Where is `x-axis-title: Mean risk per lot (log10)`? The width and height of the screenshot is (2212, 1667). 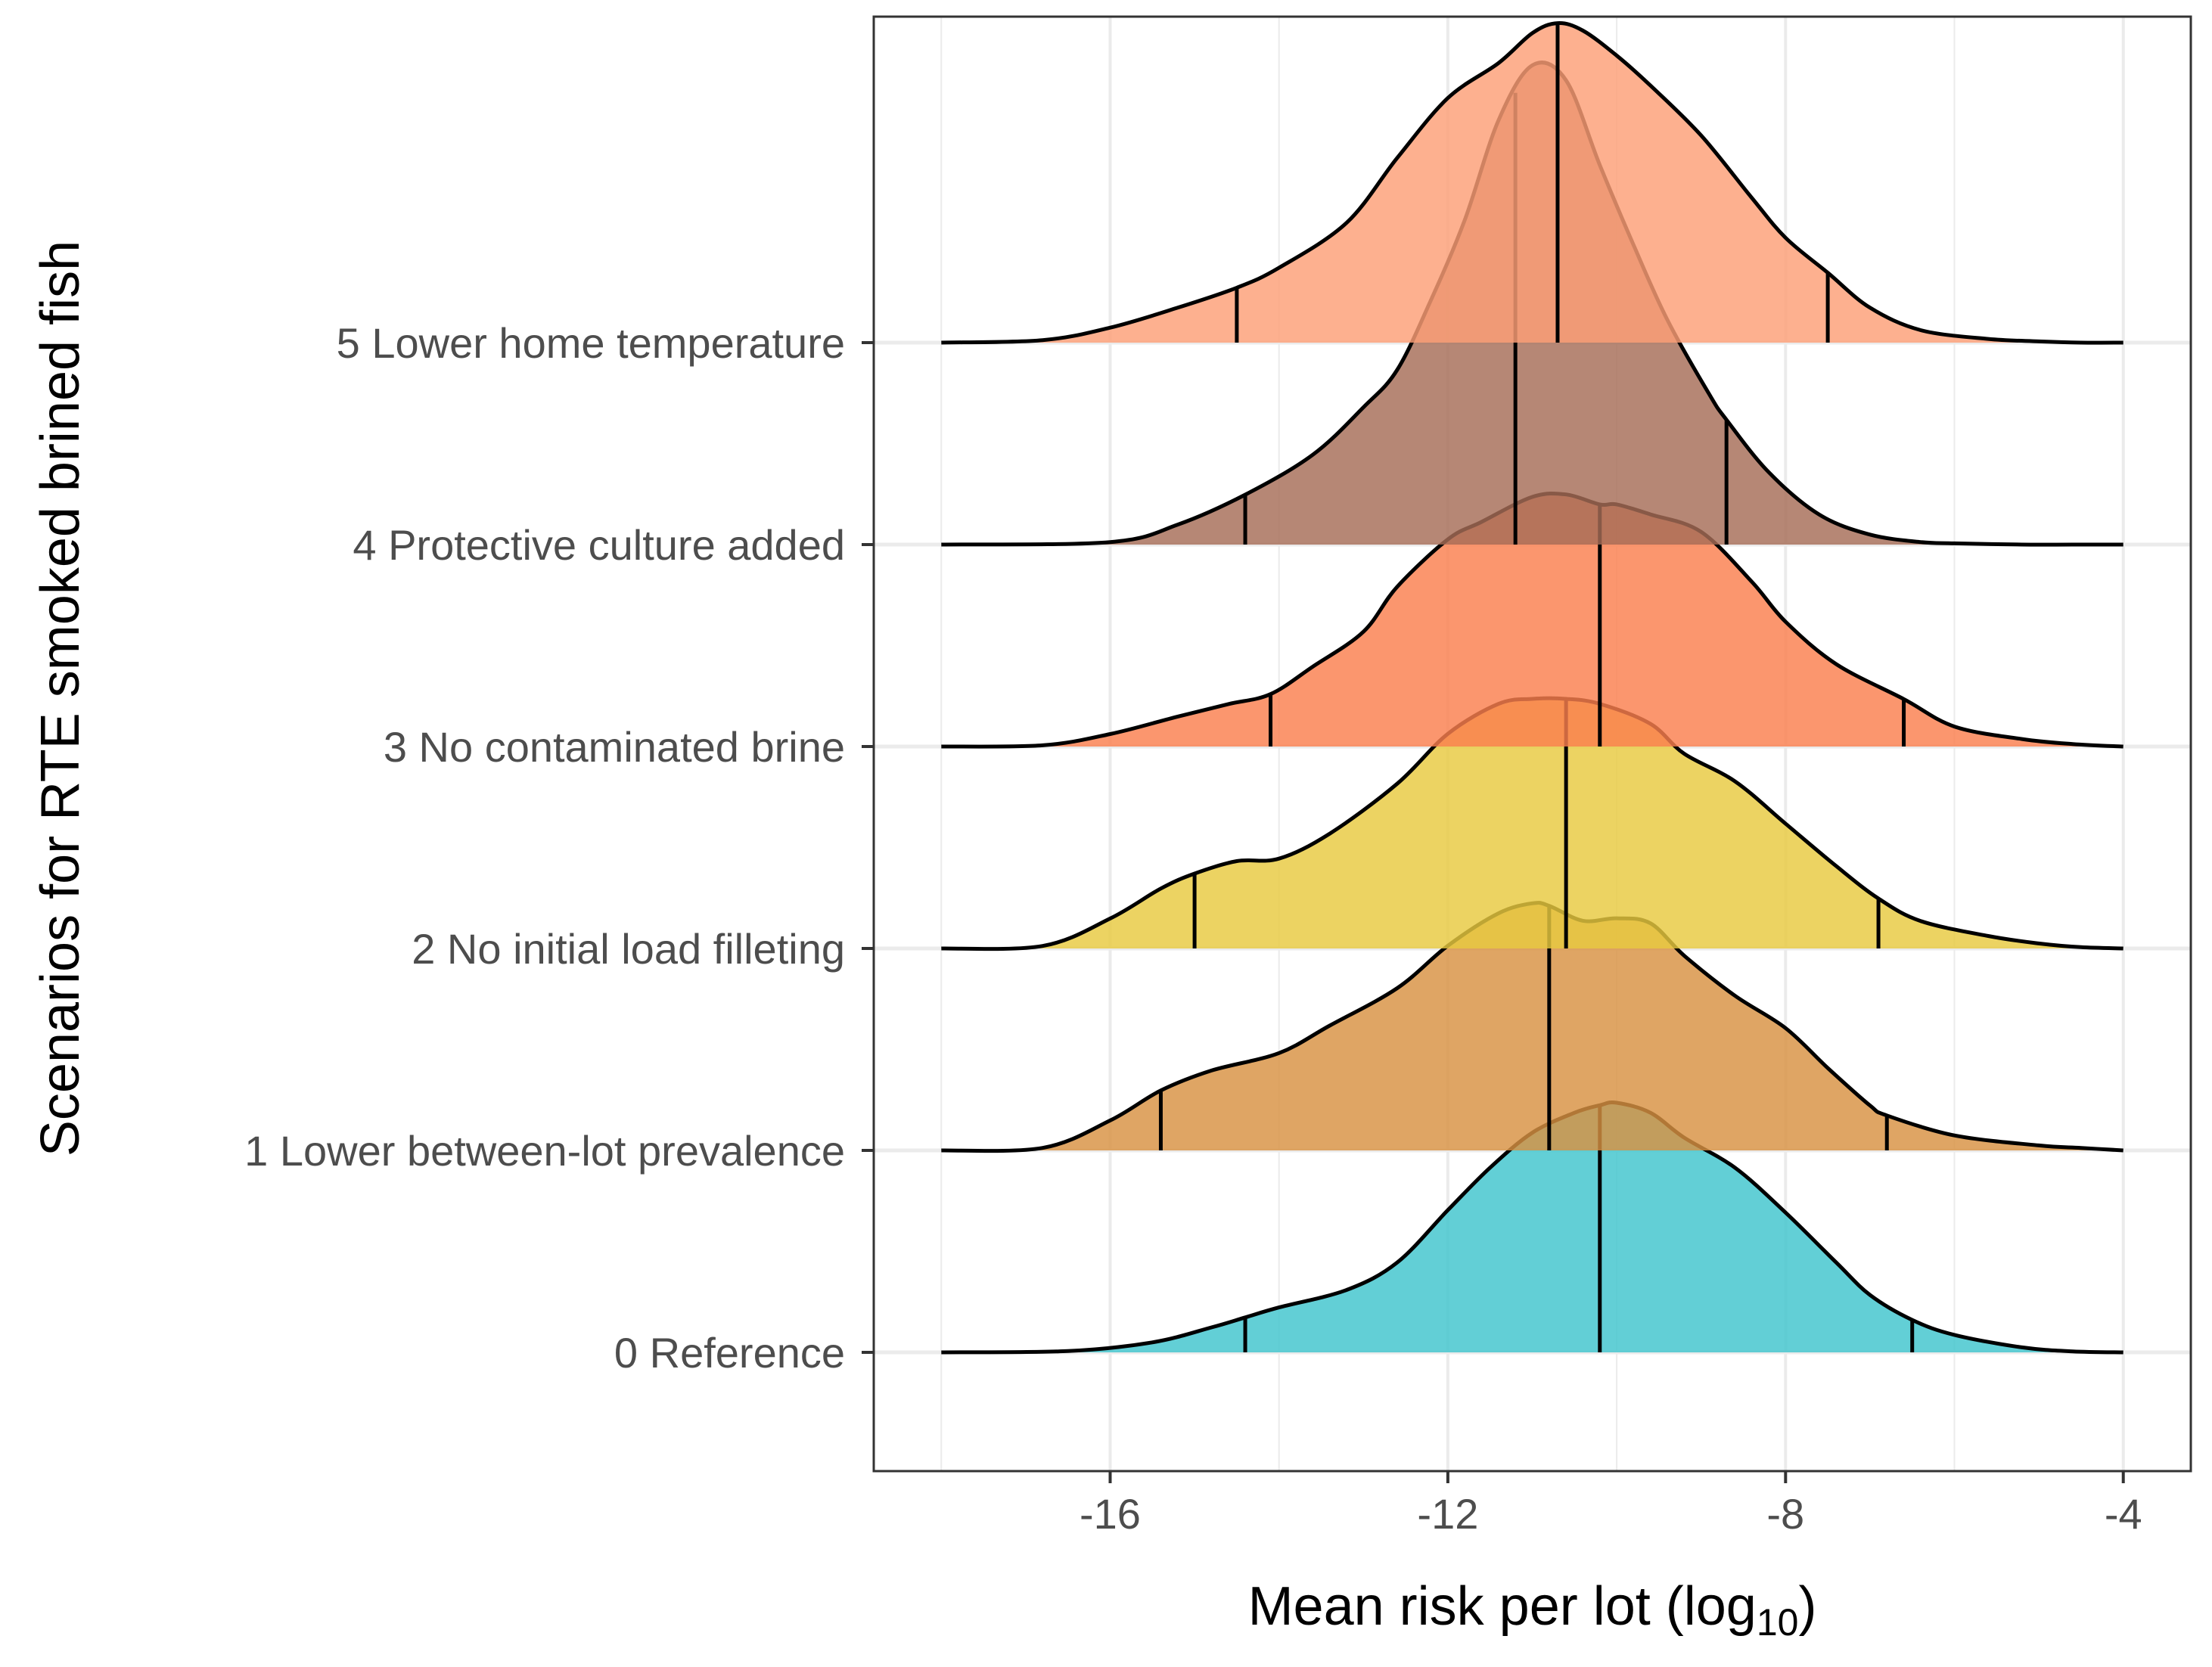 x-axis-title: Mean risk per lot (log10) is located at coordinates (1532, 1610).